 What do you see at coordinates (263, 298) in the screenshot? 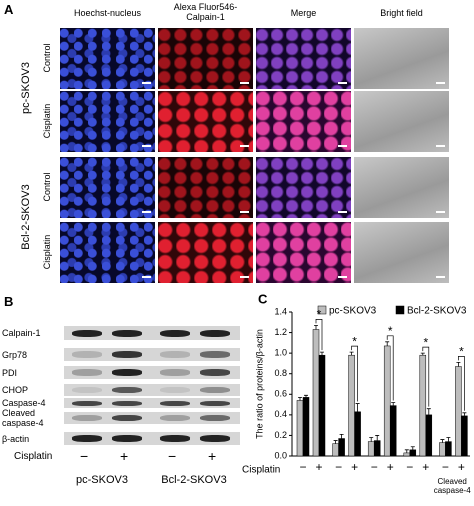
I see `panel-letter: C` at bounding box center [263, 298].